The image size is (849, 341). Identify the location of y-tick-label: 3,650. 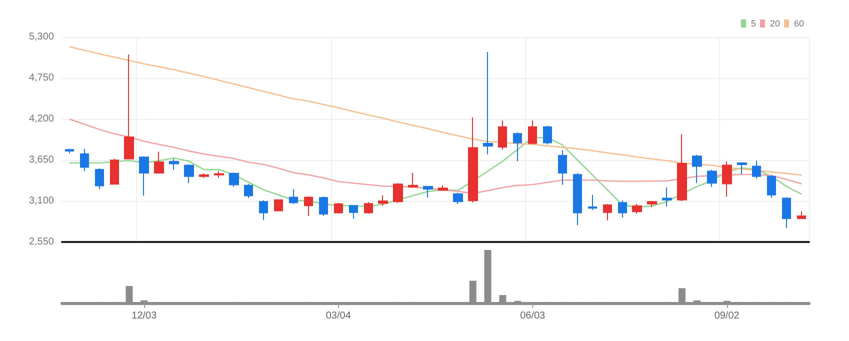
(41, 160).